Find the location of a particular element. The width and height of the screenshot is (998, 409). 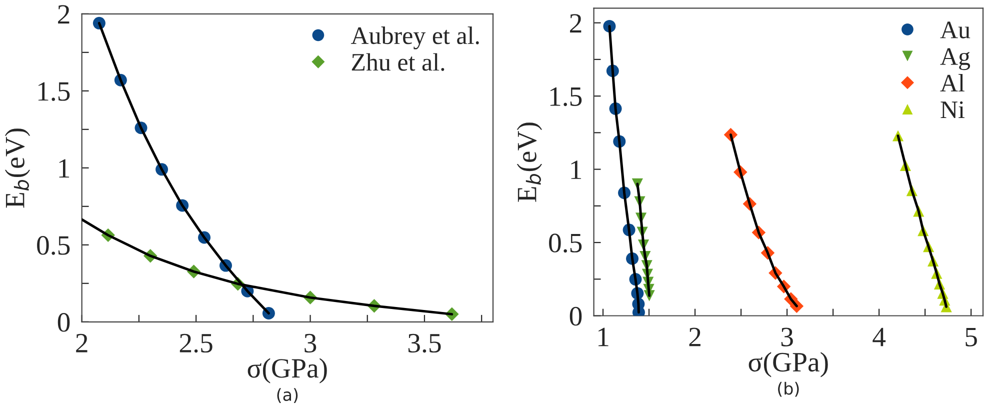

legend-label: Au is located at coordinates (955, 30).